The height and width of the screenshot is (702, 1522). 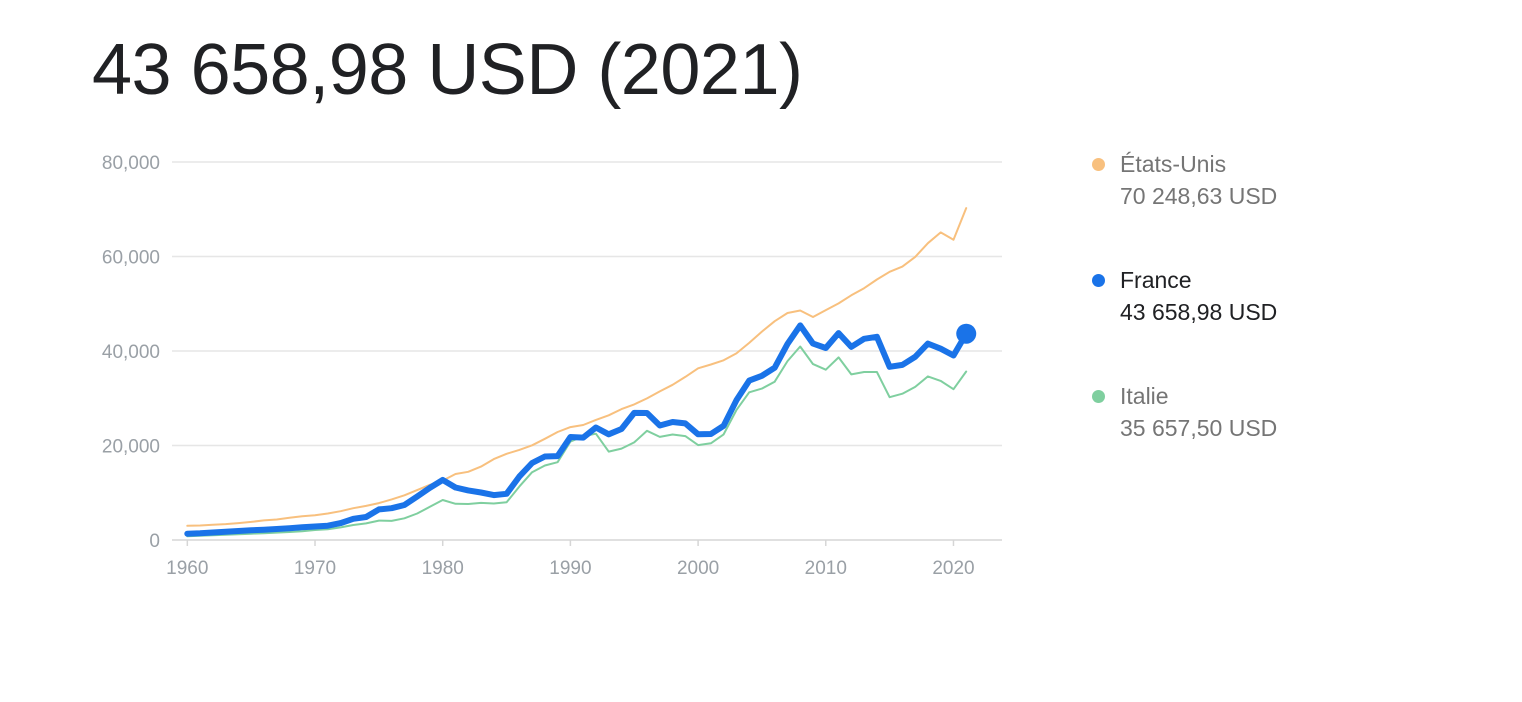 I want to click on series-end-marker-france, so click(x=966, y=333).